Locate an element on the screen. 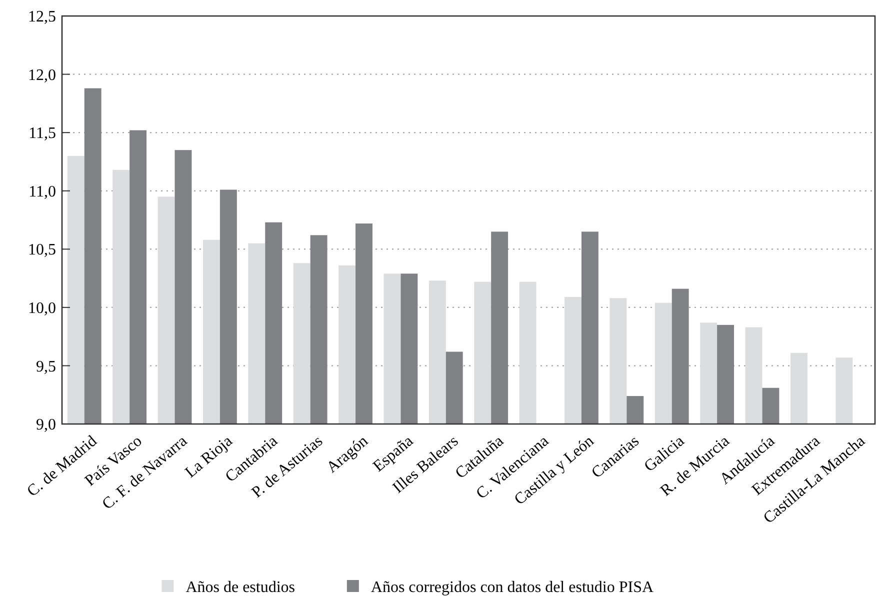 This screenshot has height=606, width=877. y-tick-label: 11,0 is located at coordinates (42, 191).